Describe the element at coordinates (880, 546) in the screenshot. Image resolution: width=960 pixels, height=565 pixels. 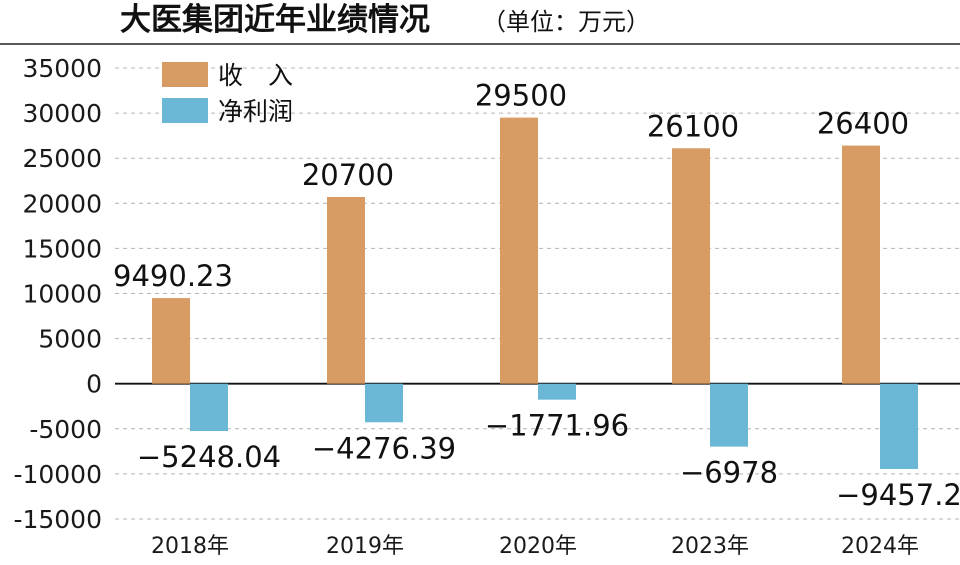
I see `x-tick-label: 2024年` at that location.